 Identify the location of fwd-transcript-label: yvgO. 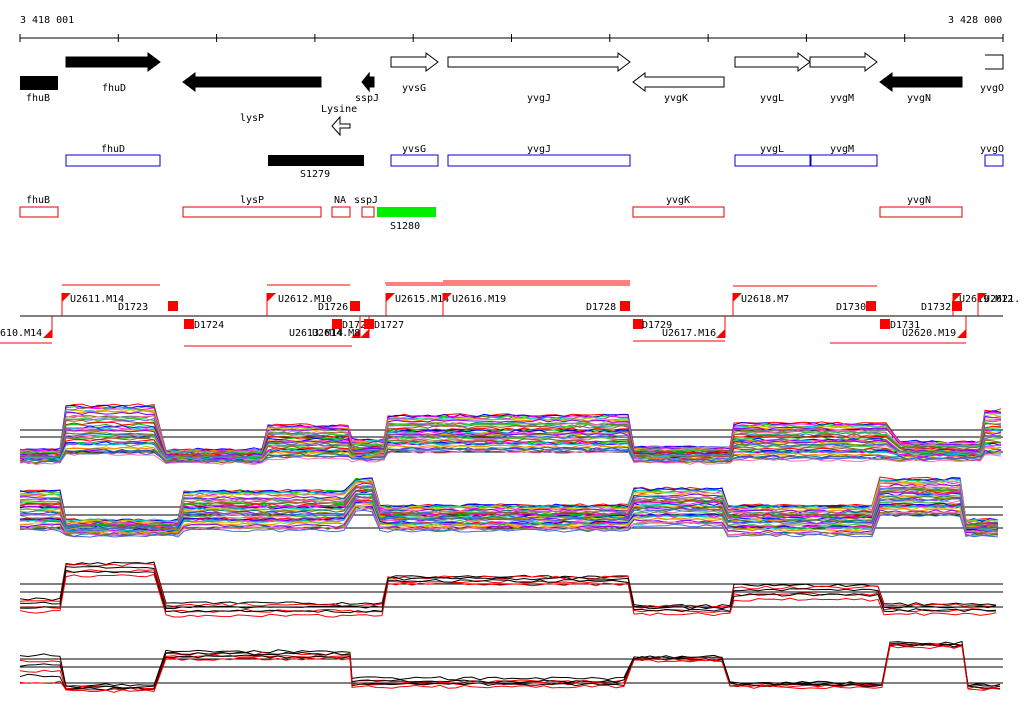
(992, 149).